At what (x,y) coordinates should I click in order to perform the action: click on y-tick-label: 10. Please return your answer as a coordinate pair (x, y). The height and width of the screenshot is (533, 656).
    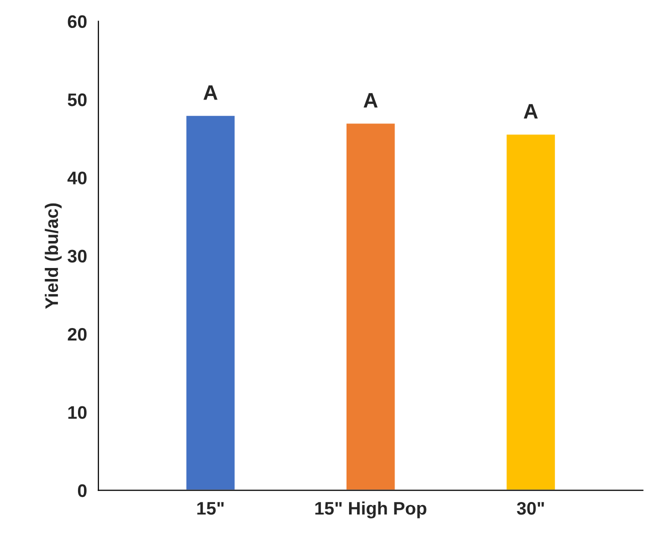
    Looking at the image, I should click on (77, 412).